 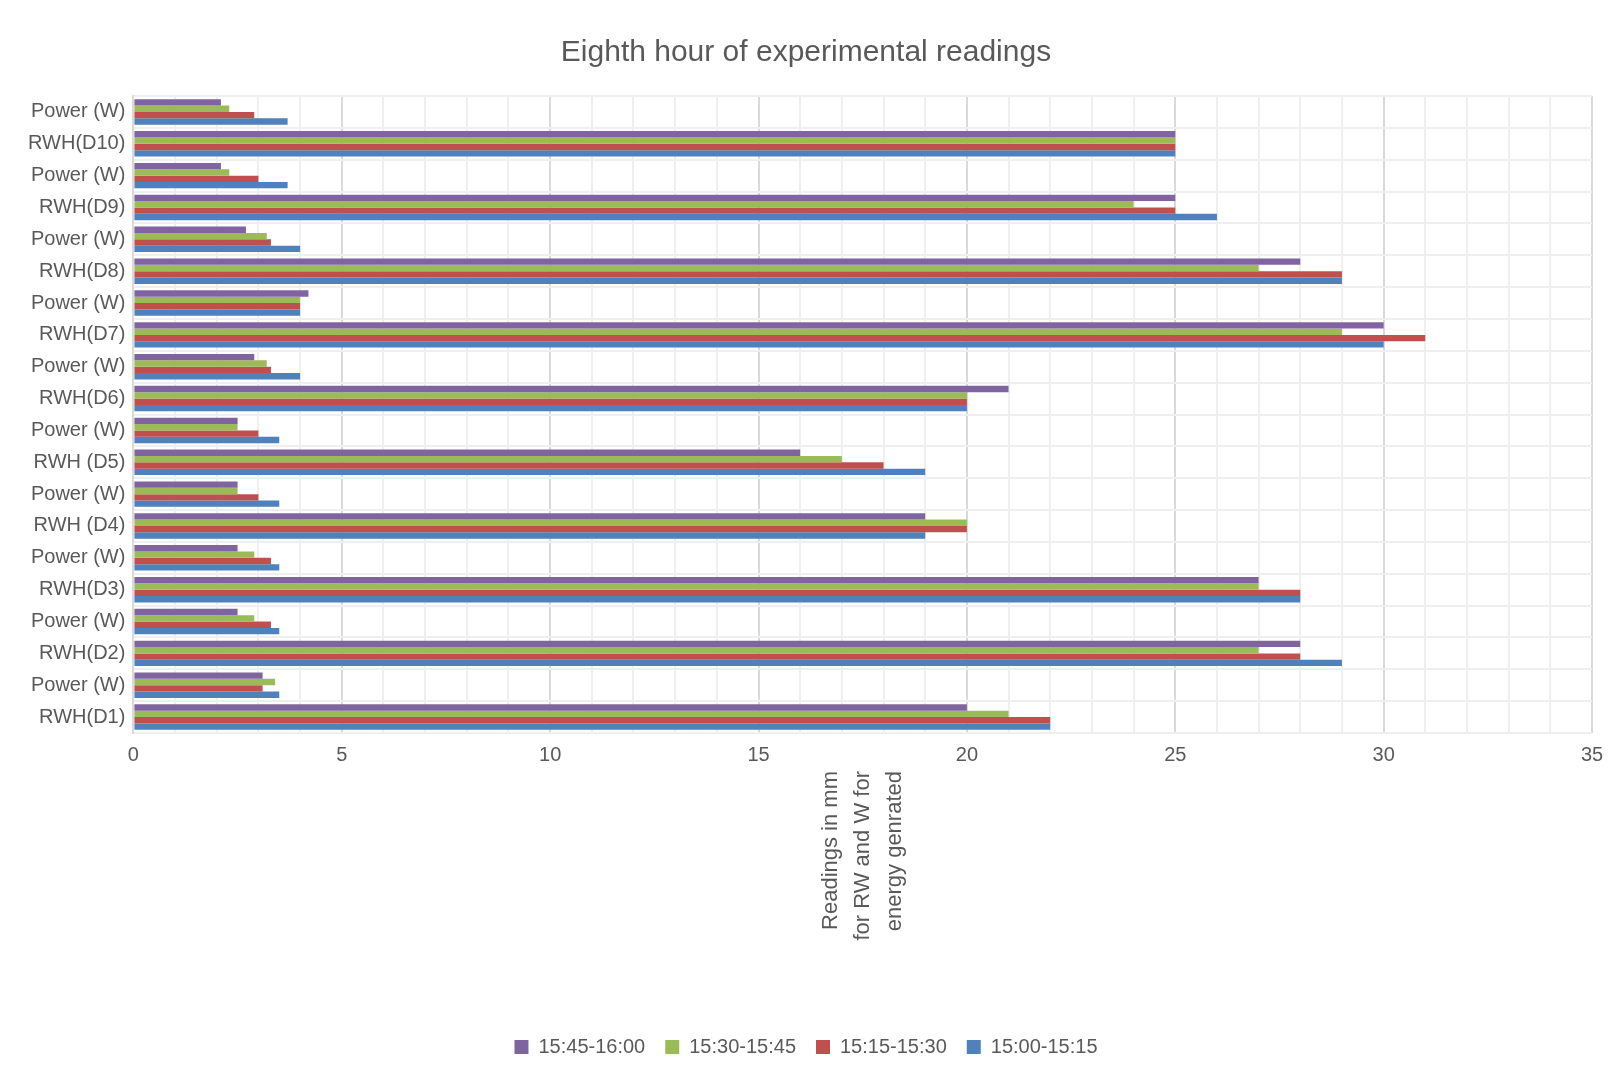 What do you see at coordinates (82, 205) in the screenshot?
I see `y-tick-label: RWH(D9)` at bounding box center [82, 205].